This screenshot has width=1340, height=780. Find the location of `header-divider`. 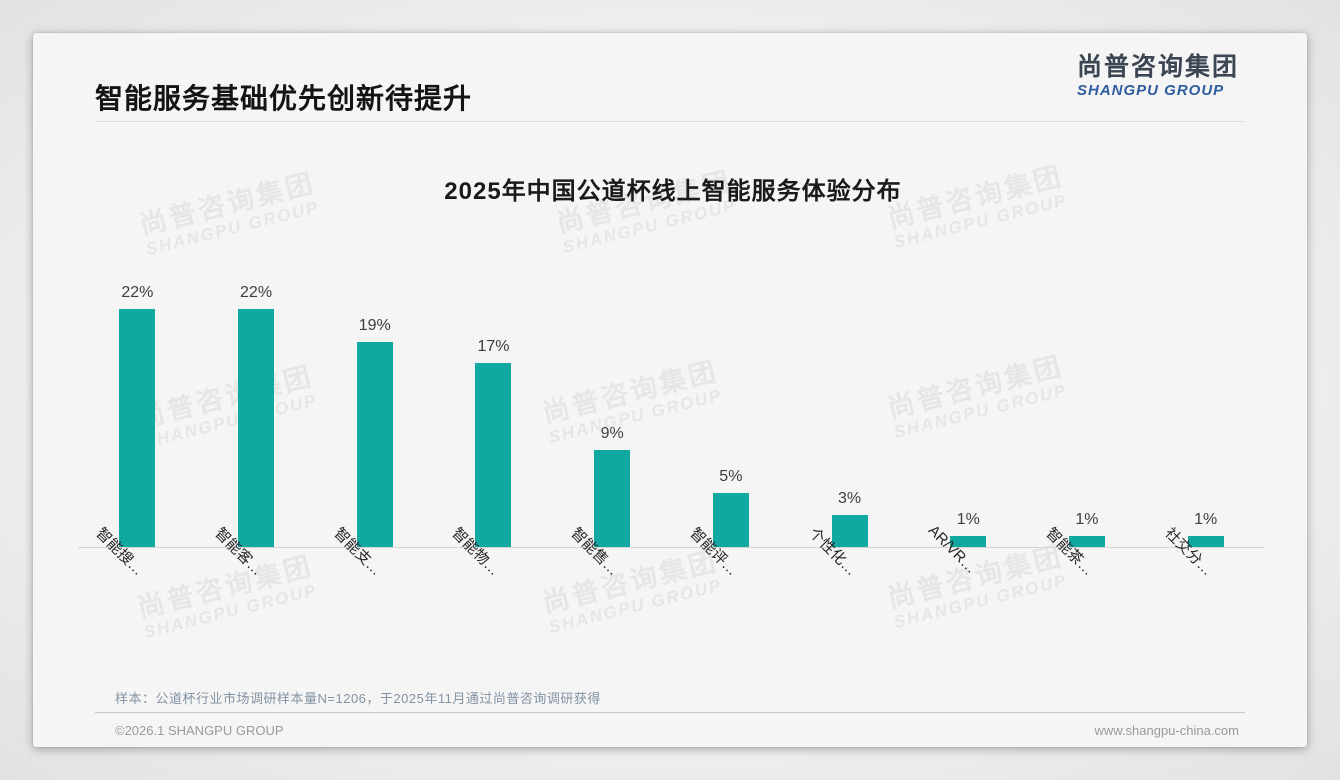

header-divider is located at coordinates (670, 121).